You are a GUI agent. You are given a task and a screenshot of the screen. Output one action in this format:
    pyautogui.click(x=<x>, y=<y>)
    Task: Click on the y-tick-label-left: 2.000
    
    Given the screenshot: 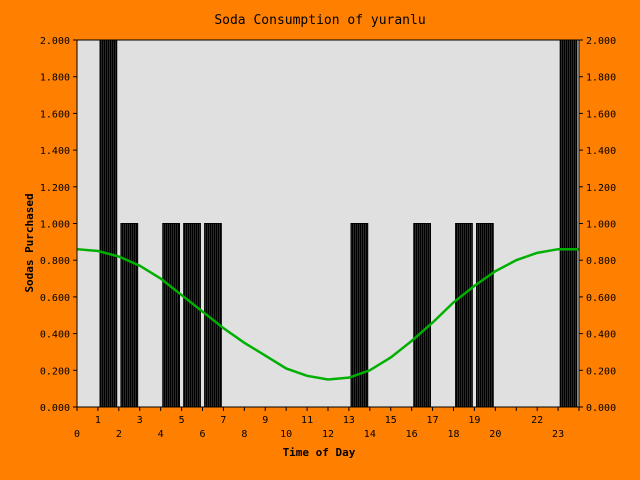 What is the action you would take?
    pyautogui.click(x=55, y=41)
    